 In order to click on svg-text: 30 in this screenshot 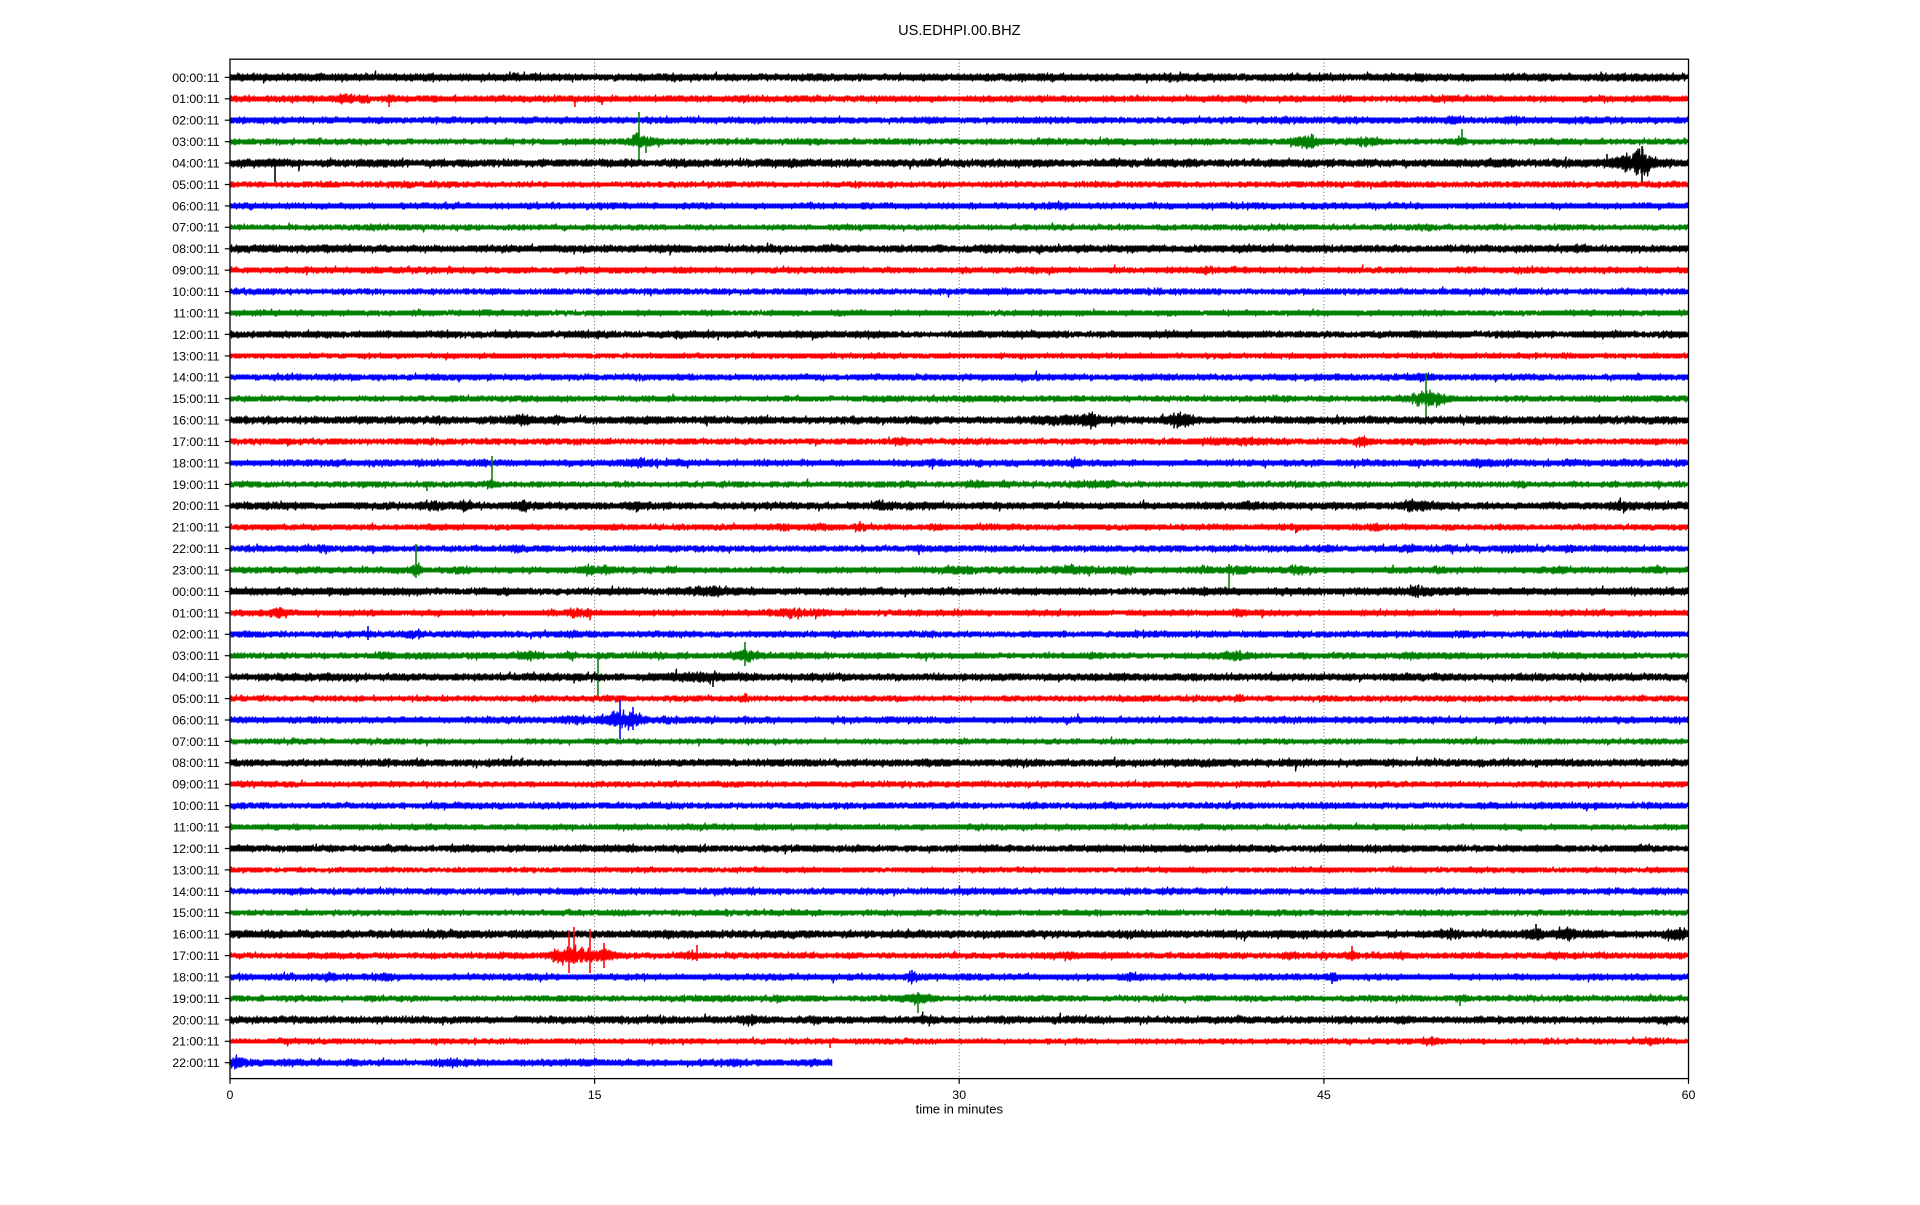, I will do `click(959, 1095)`.